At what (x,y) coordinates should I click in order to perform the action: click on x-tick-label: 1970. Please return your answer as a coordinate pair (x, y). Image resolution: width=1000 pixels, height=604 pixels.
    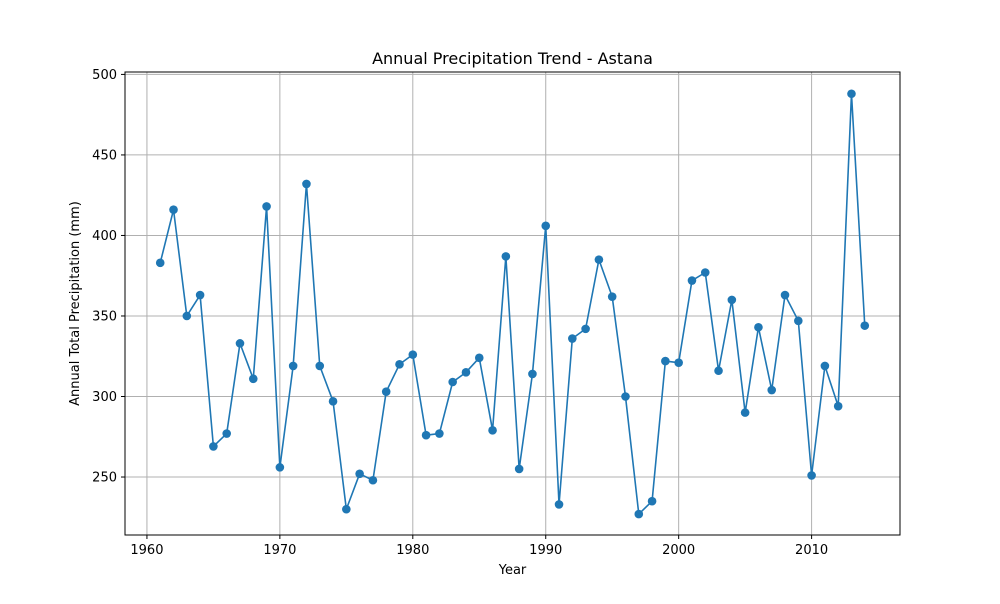
    Looking at the image, I should click on (279, 550).